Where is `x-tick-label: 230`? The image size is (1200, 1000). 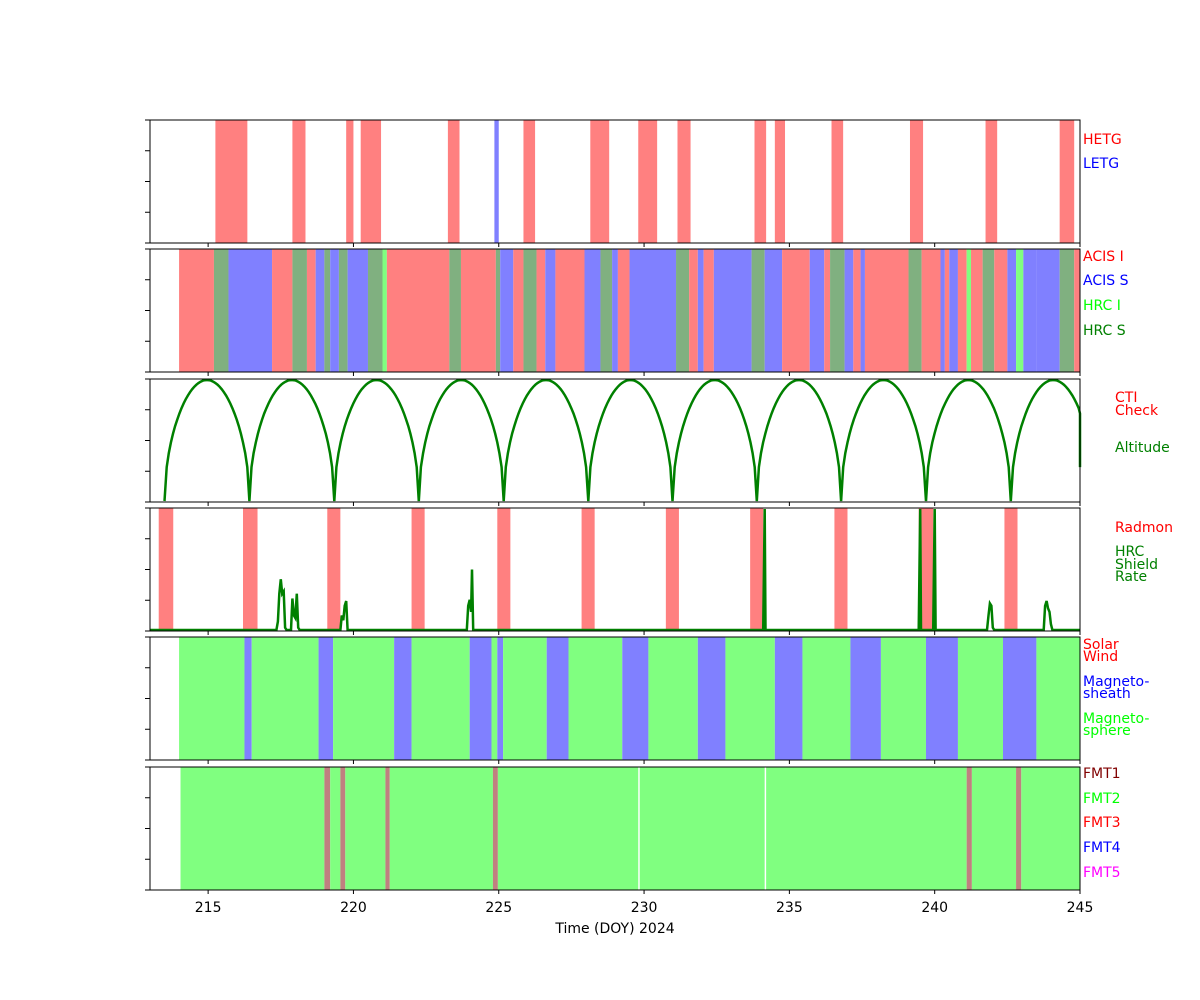 x-tick-label: 230 is located at coordinates (644, 908).